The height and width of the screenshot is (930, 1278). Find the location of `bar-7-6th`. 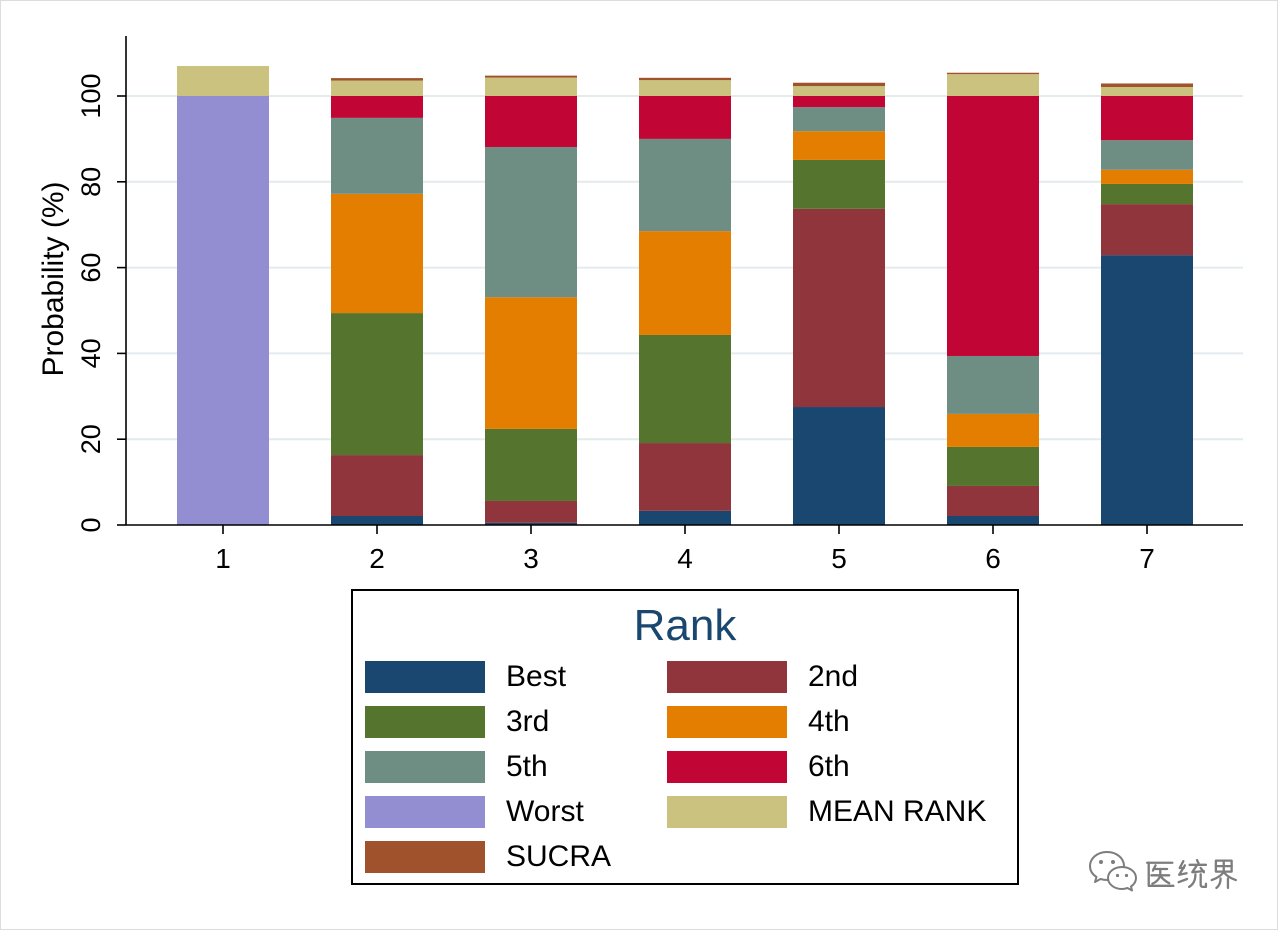

bar-7-6th is located at coordinates (1147, 118).